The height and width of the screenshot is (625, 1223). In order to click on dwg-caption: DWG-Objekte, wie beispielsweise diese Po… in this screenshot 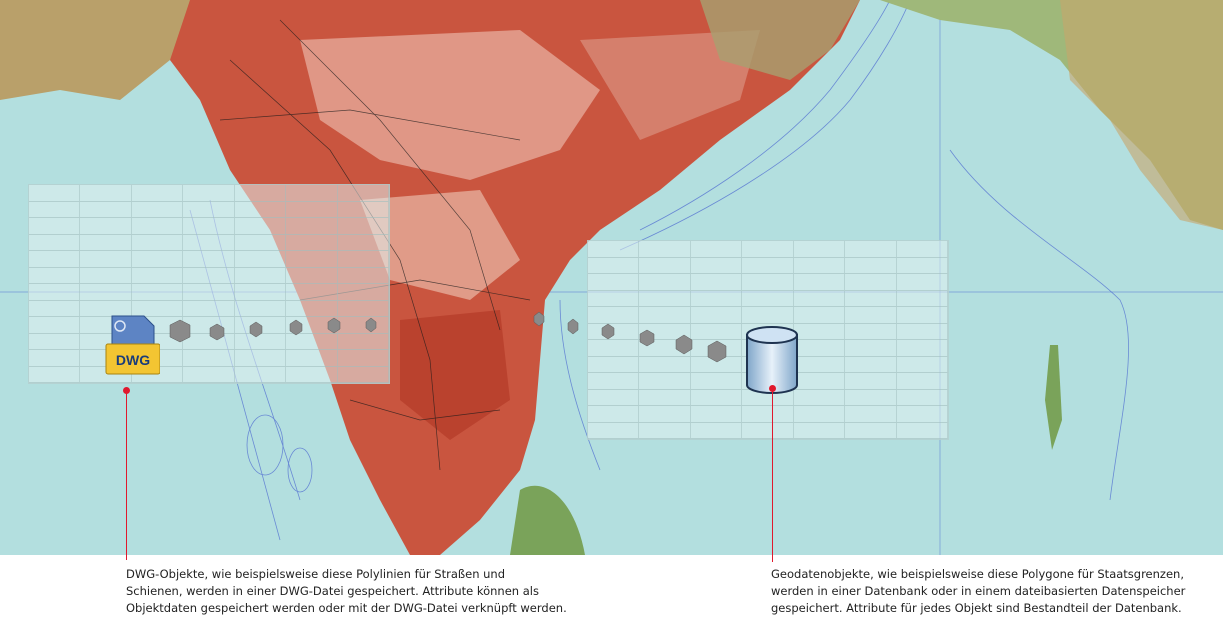, I will do `click(346, 591)`.